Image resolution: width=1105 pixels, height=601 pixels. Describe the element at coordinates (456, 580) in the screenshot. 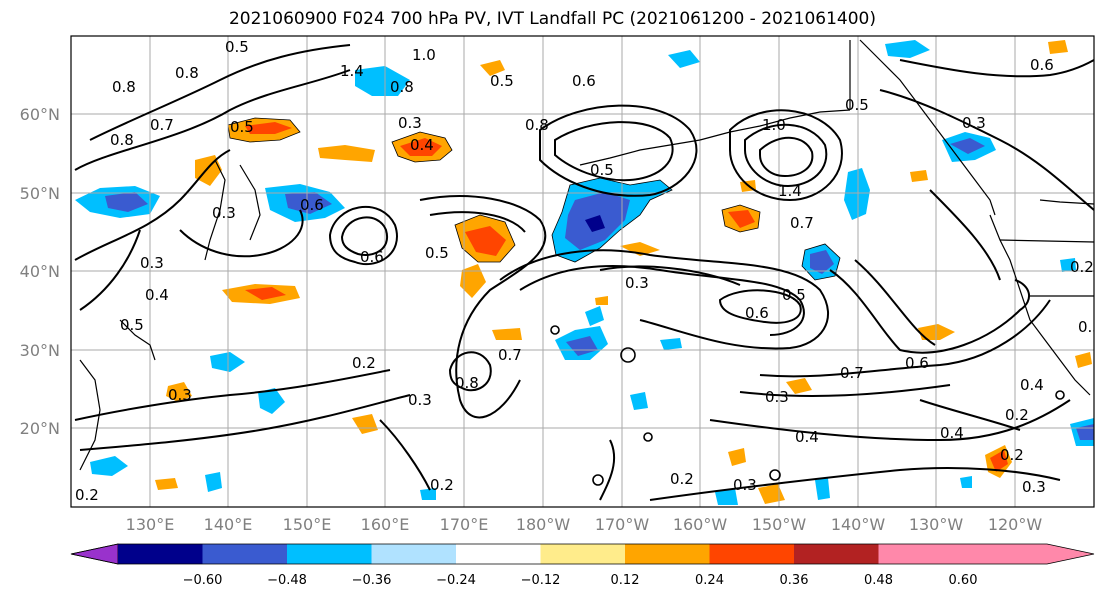

I see `colorbar-tick: −0.24` at that location.